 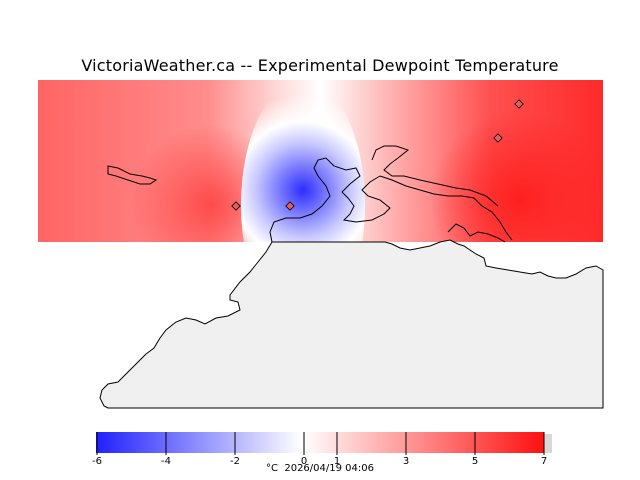 What do you see at coordinates (377, 155) in the screenshot?
I see `station-markers` at bounding box center [377, 155].